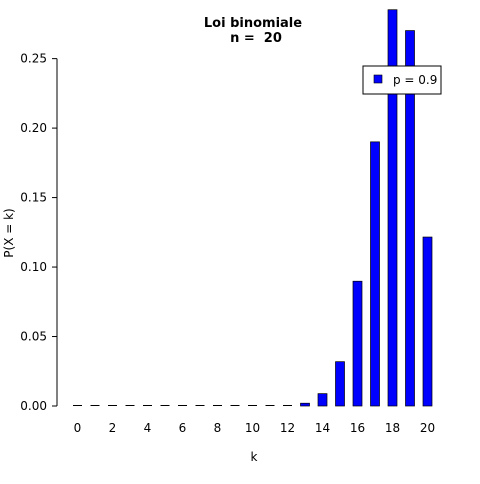  I want to click on y-tick-label: 0.00, so click(33, 406).